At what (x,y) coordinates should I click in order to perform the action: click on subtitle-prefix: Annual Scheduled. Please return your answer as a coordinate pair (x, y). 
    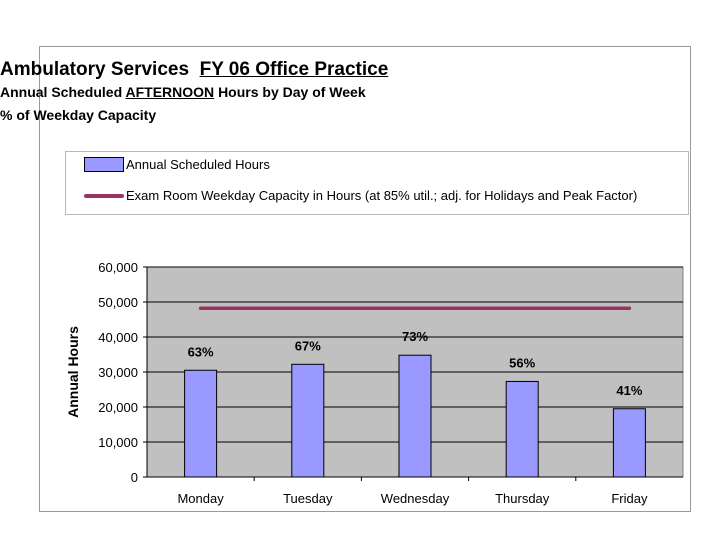
    Looking at the image, I should click on (61, 92).